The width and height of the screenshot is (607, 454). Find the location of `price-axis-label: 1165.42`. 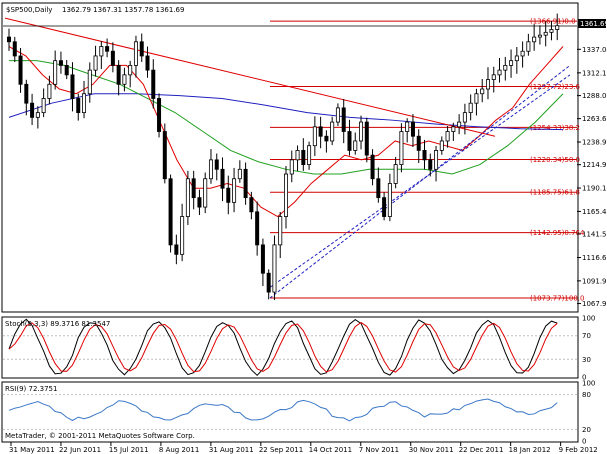

price-axis-label: 1165.42 is located at coordinates (594, 212).